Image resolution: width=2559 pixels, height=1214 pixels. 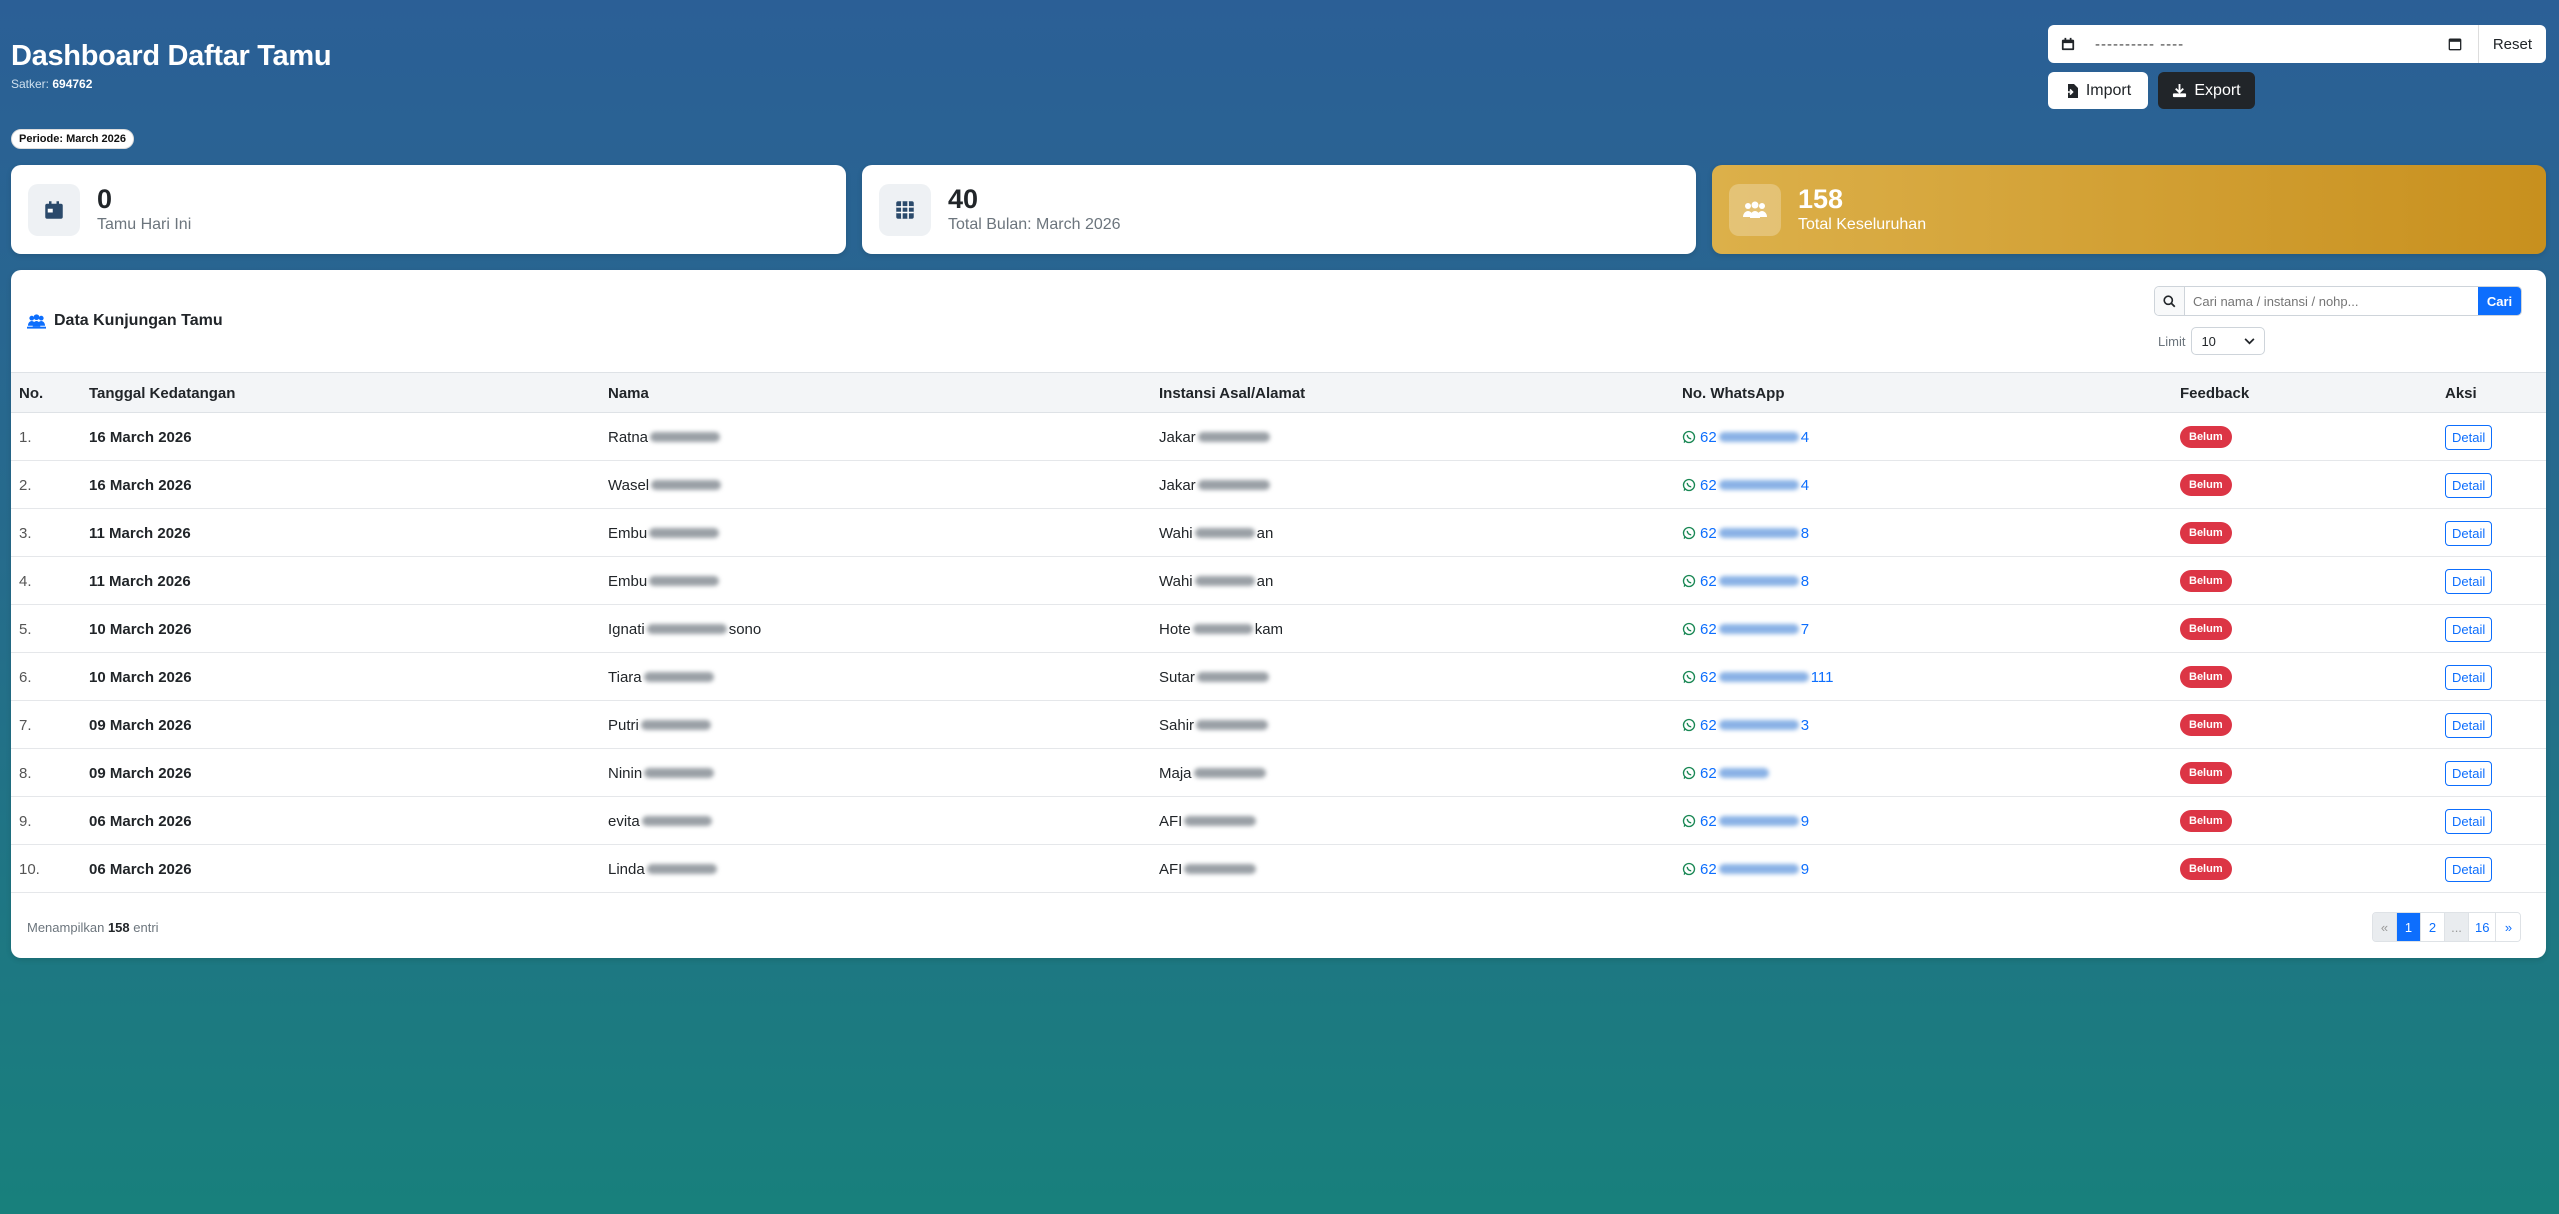 I want to click on search-input, so click(x=2331, y=301).